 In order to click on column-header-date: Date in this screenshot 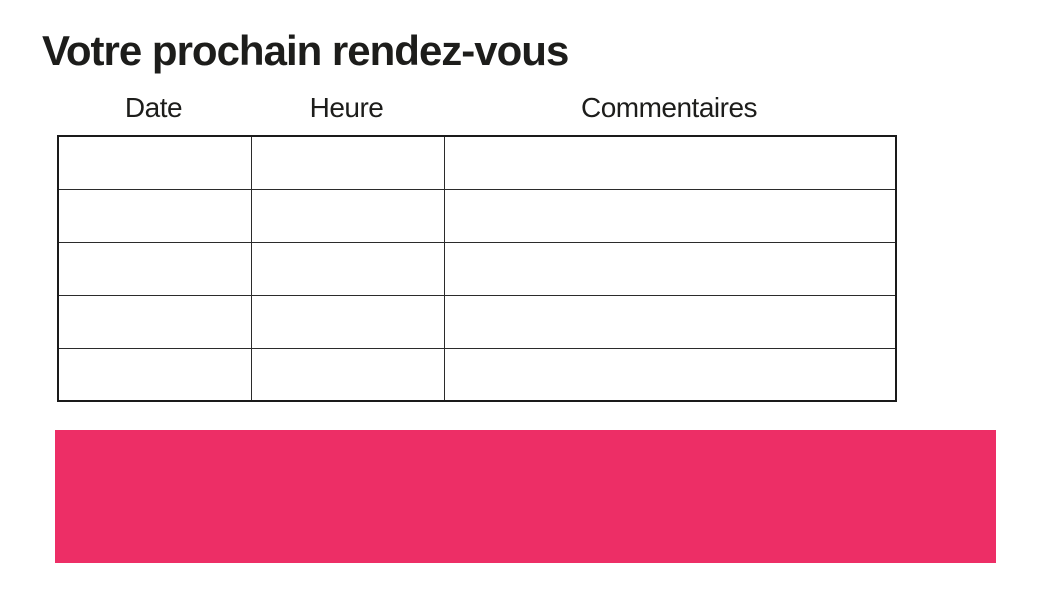, I will do `click(153, 107)`.